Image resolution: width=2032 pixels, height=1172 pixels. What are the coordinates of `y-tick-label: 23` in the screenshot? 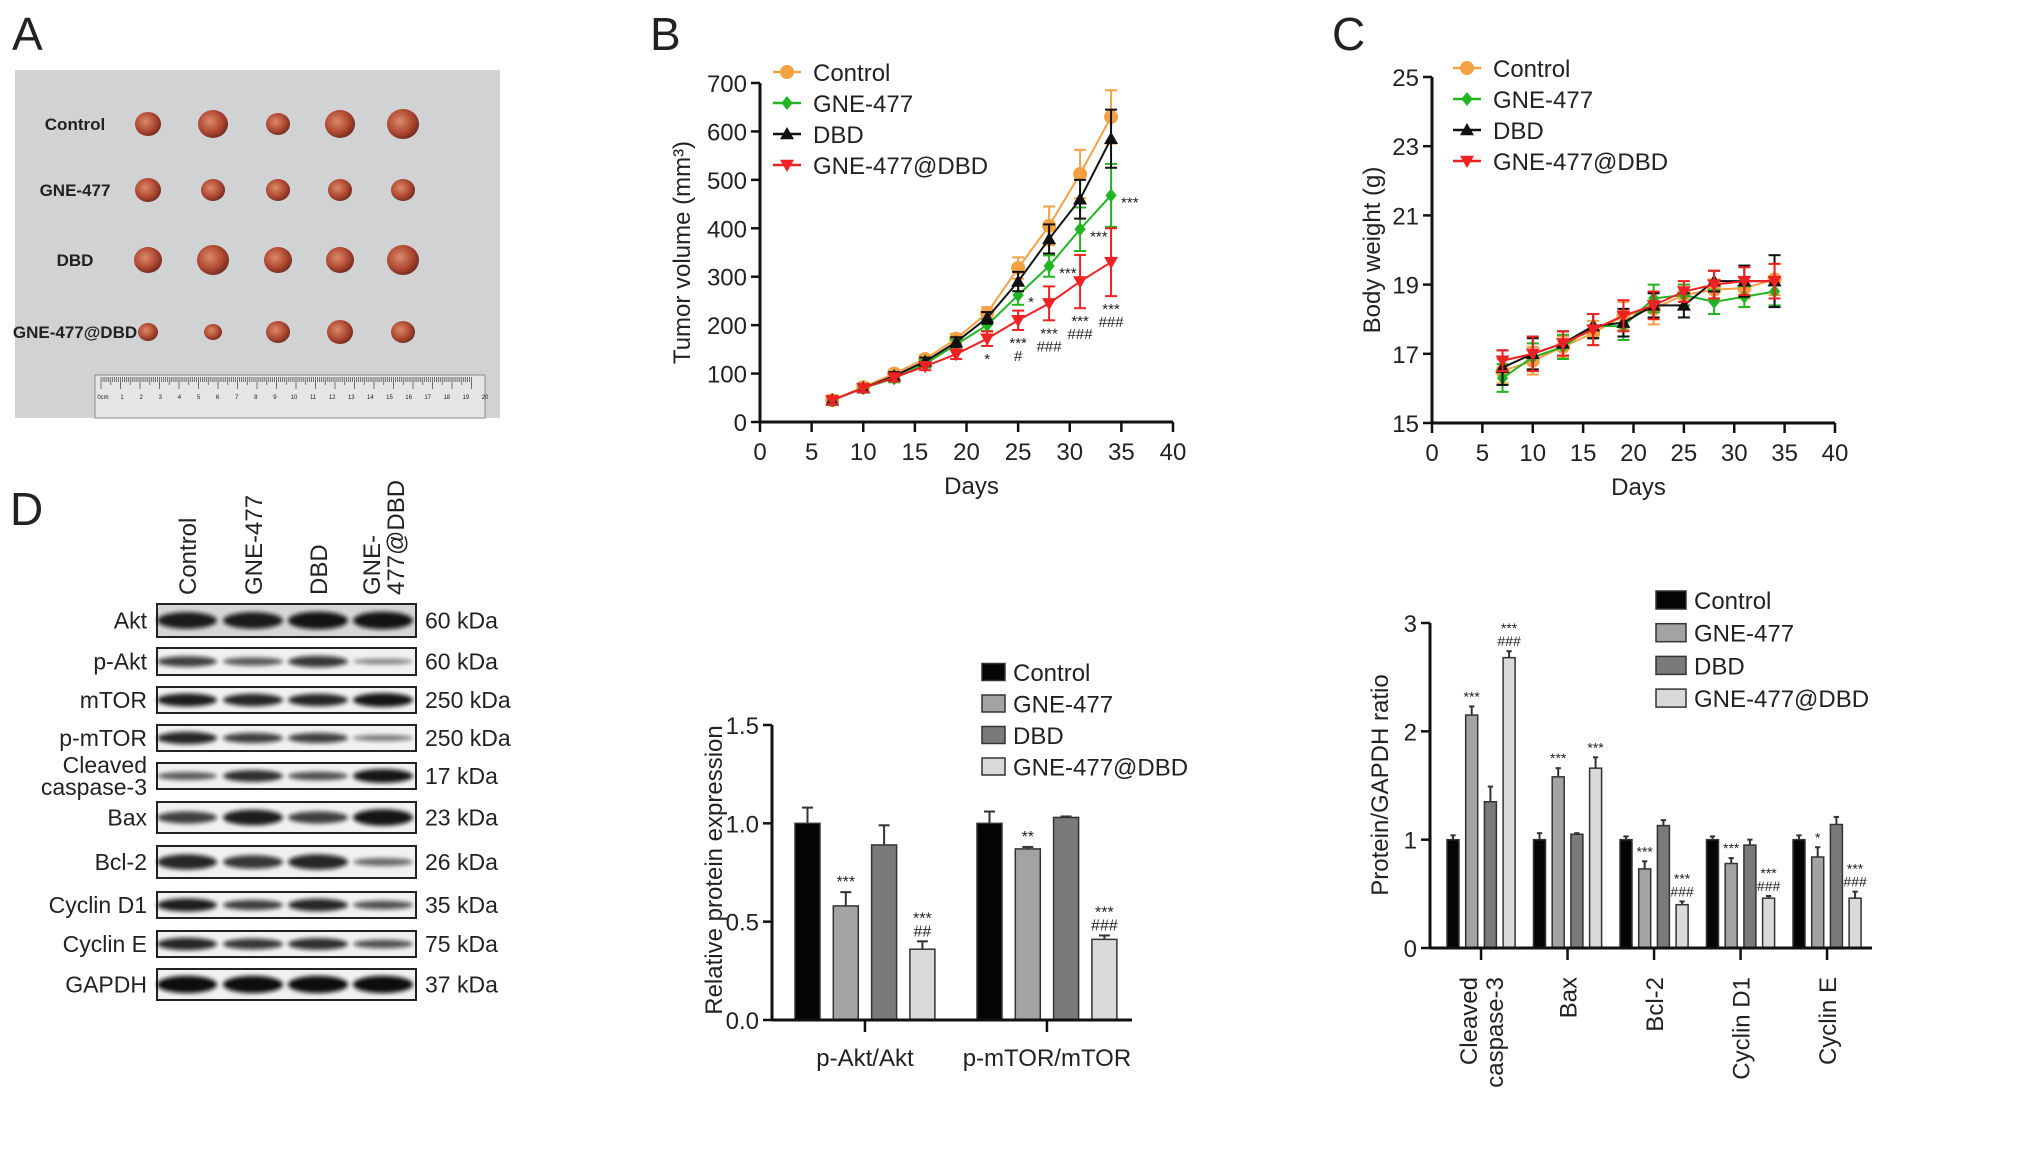 It's located at (1405, 147).